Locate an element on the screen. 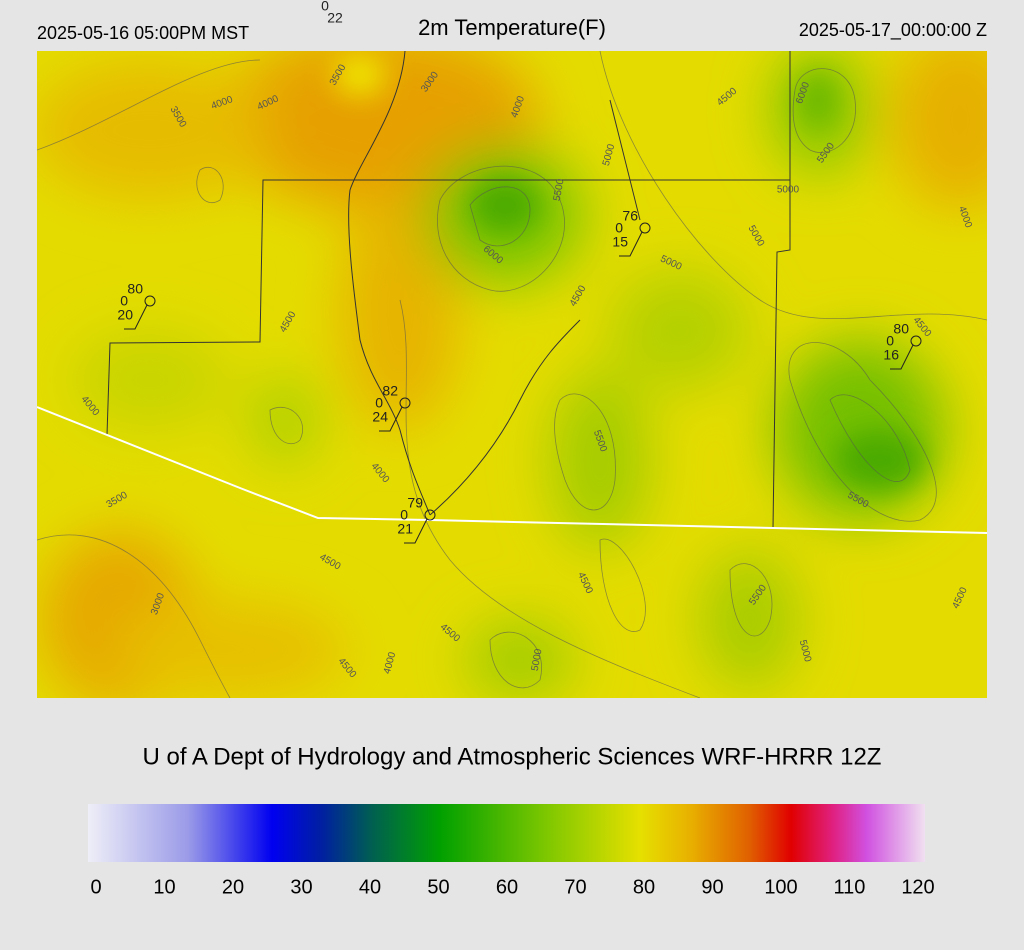 This screenshot has width=1024, height=950. station-dewpoint: 22 is located at coordinates (335, 18).